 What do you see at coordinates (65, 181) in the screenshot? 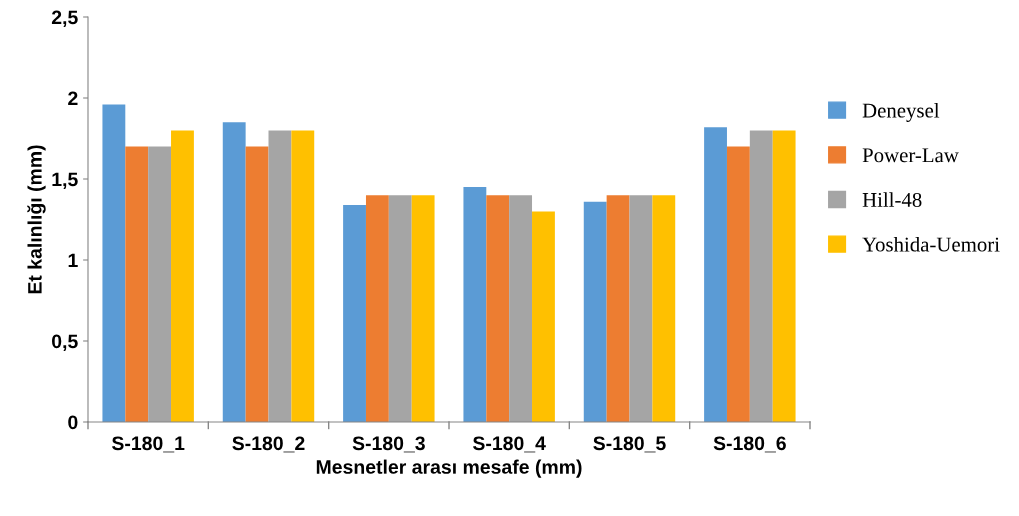
I see `y-tick-label: 1,5` at bounding box center [65, 181].